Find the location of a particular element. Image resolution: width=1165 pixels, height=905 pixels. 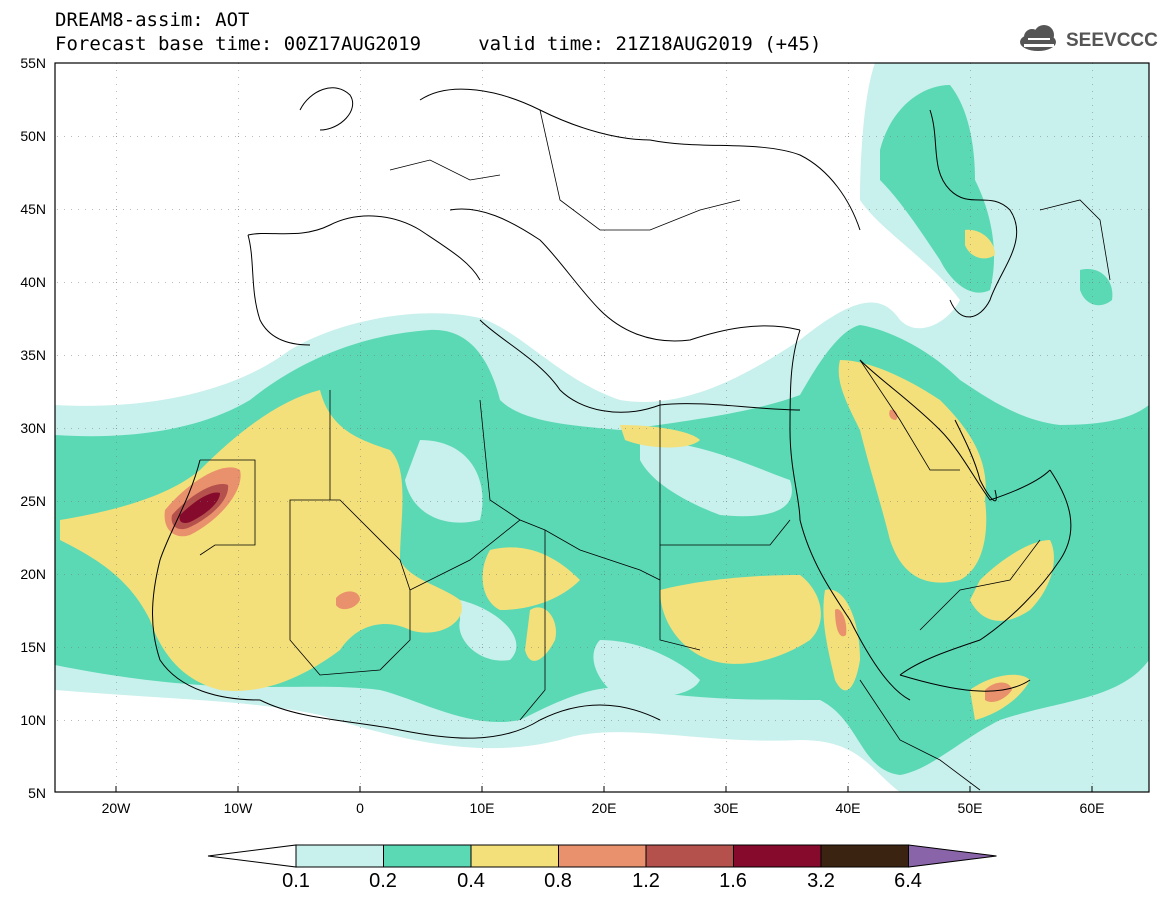

lat-label: 50N is located at coordinates (33, 136).